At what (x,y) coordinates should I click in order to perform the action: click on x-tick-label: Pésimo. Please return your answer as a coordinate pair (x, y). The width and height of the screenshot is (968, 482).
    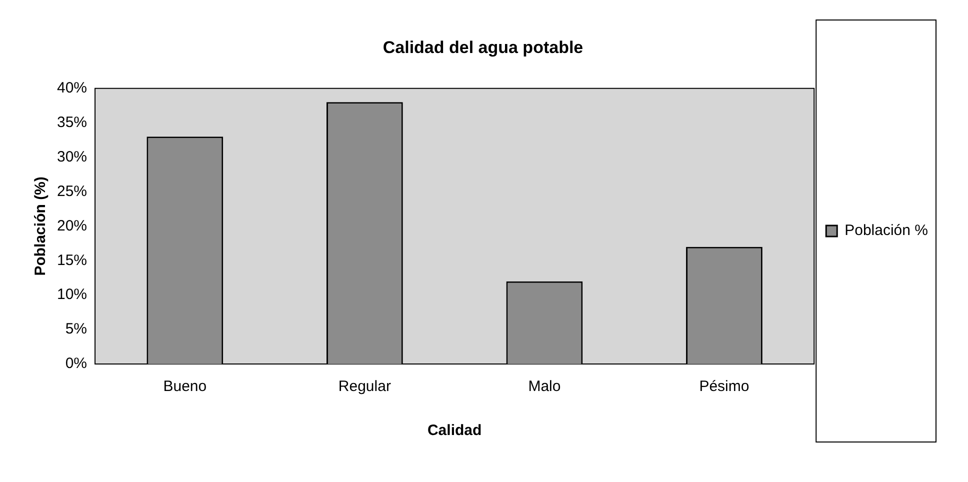
    Looking at the image, I should click on (724, 387).